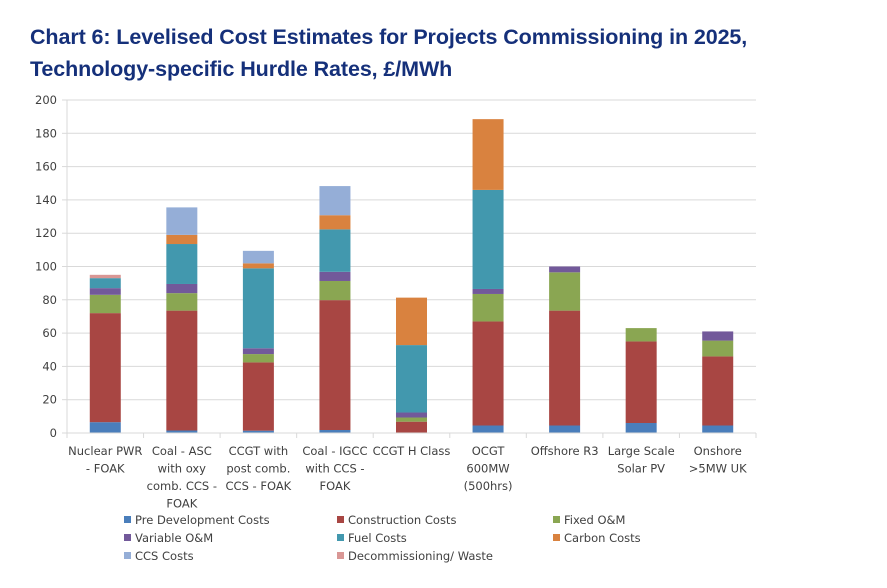  What do you see at coordinates (377, 538) in the screenshot?
I see `legend-label: Fuel Costs` at bounding box center [377, 538].